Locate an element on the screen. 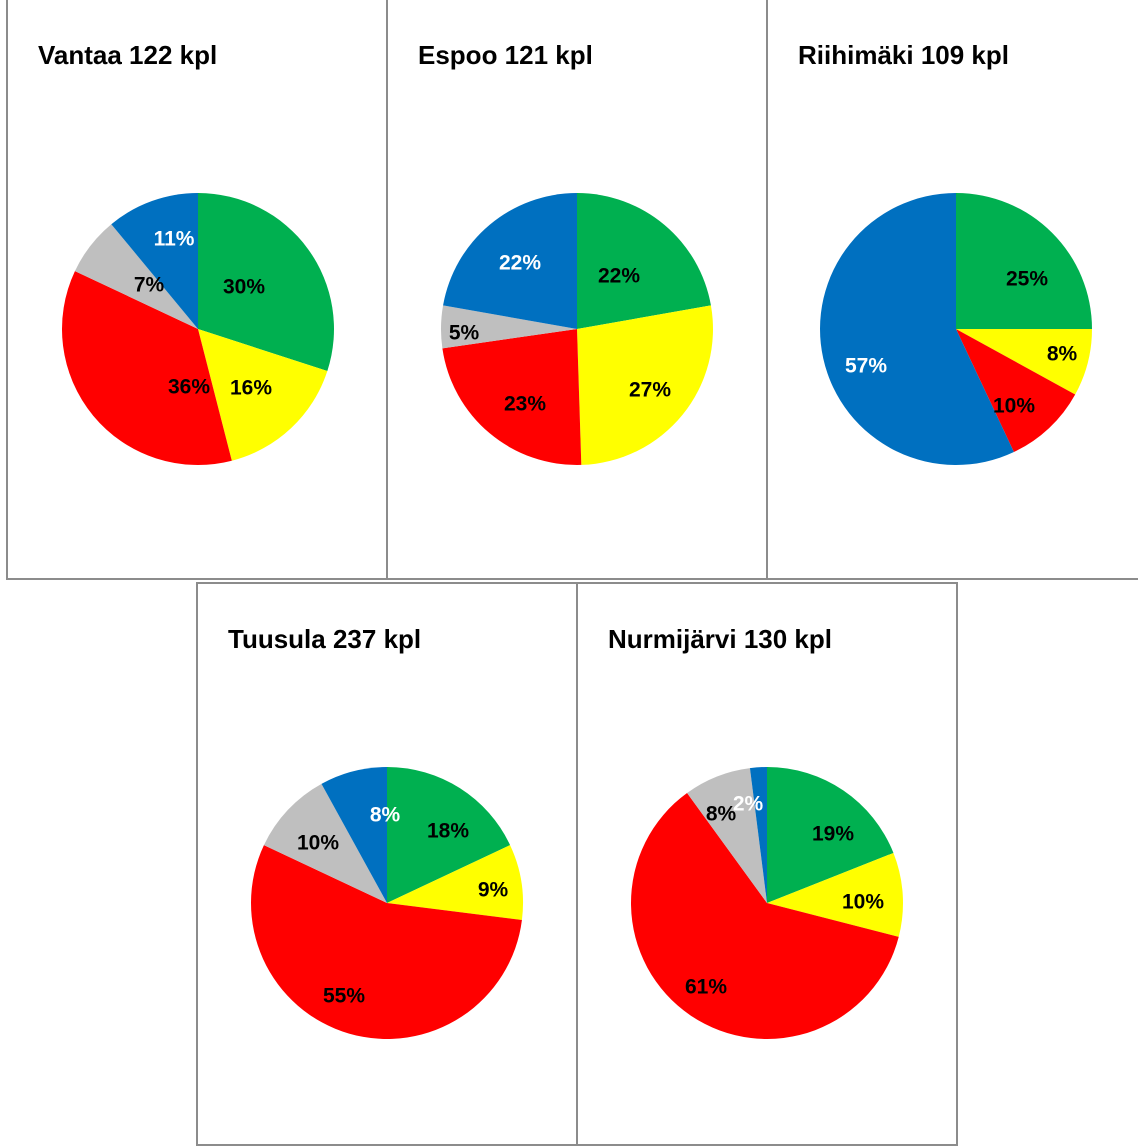  slice-label: 5% is located at coordinates (464, 333).